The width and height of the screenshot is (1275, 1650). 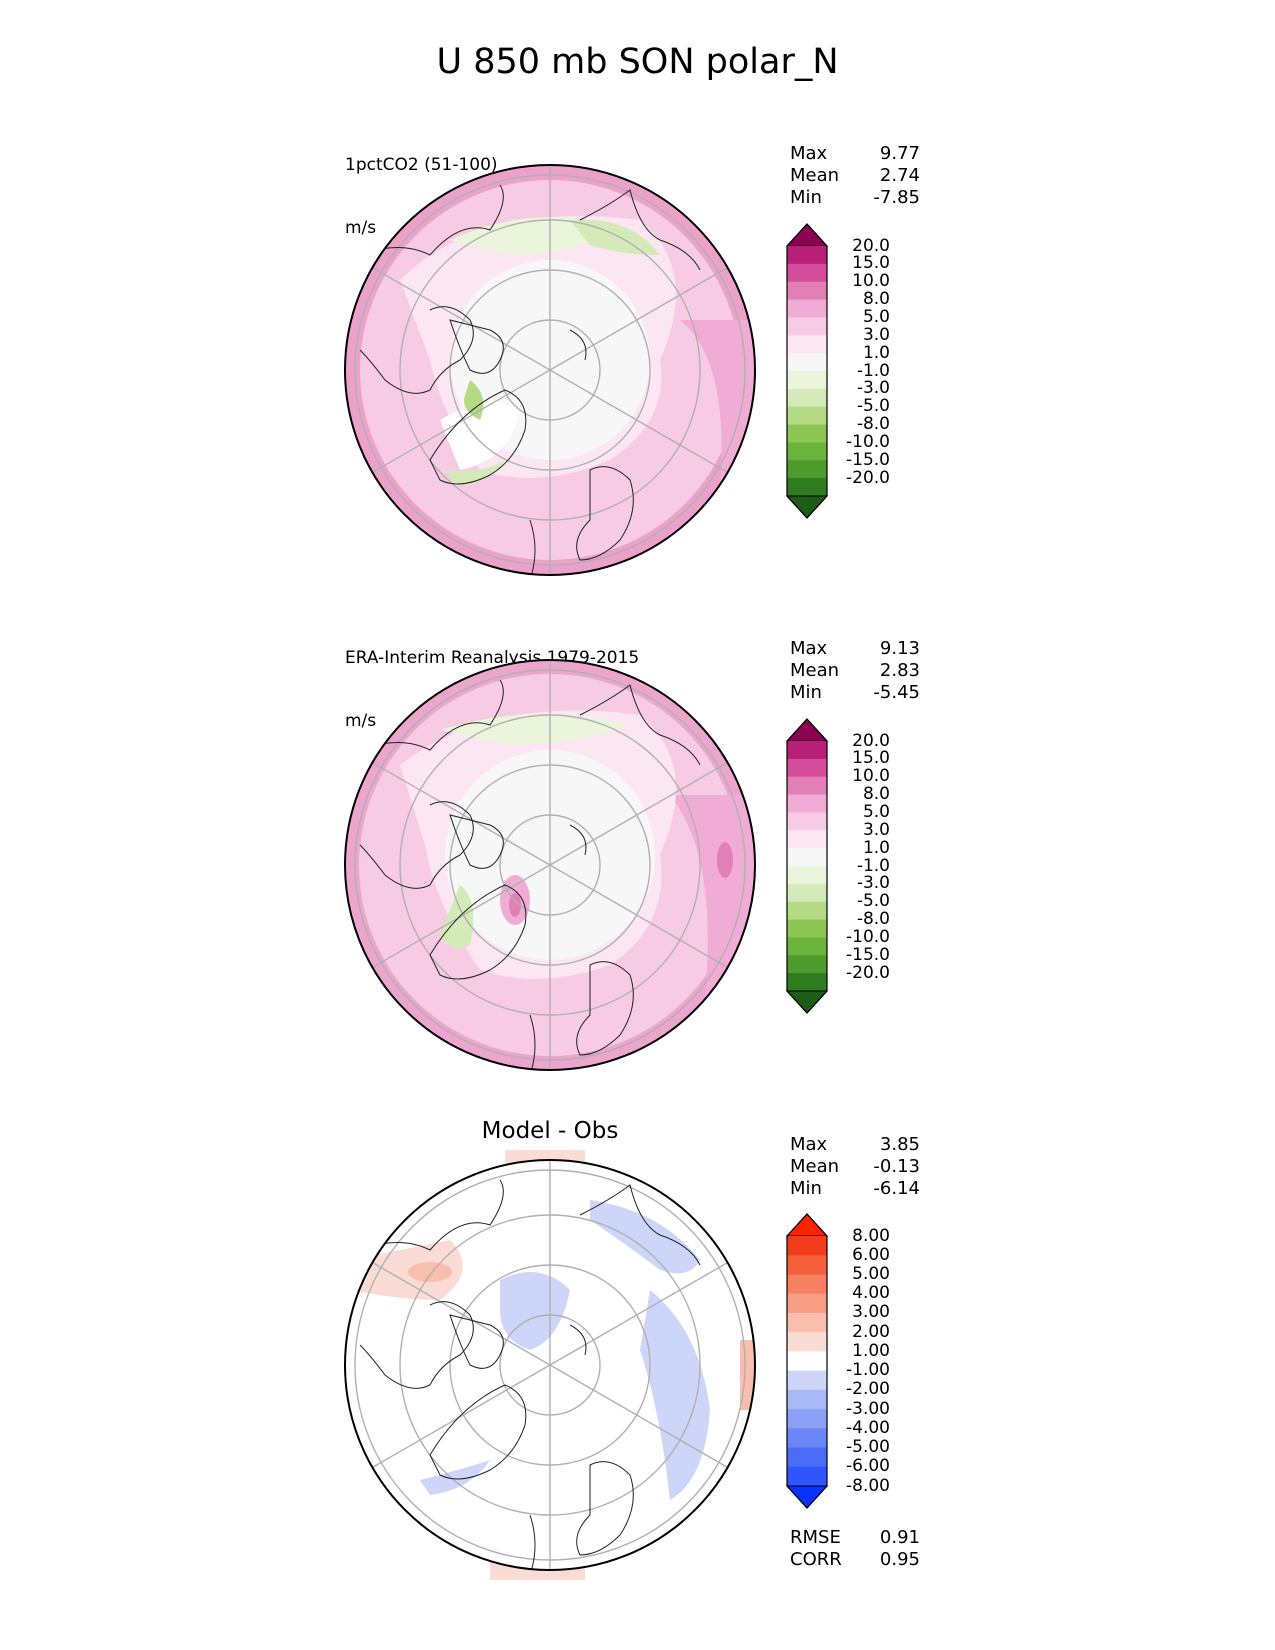 I want to click on map-1-boundary, so click(x=550, y=370).